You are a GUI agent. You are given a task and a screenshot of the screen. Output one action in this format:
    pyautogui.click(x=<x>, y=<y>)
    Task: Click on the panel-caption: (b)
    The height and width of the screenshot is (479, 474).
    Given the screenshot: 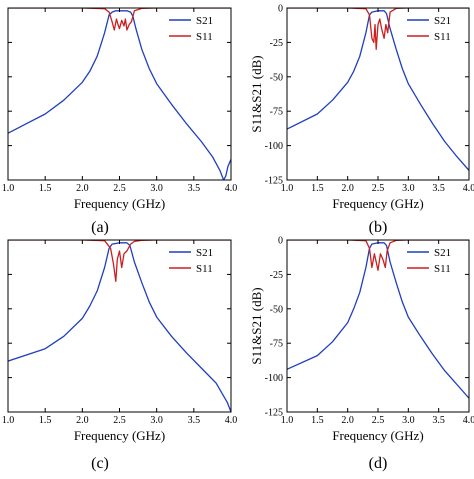 What is the action you would take?
    pyautogui.click(x=378, y=227)
    